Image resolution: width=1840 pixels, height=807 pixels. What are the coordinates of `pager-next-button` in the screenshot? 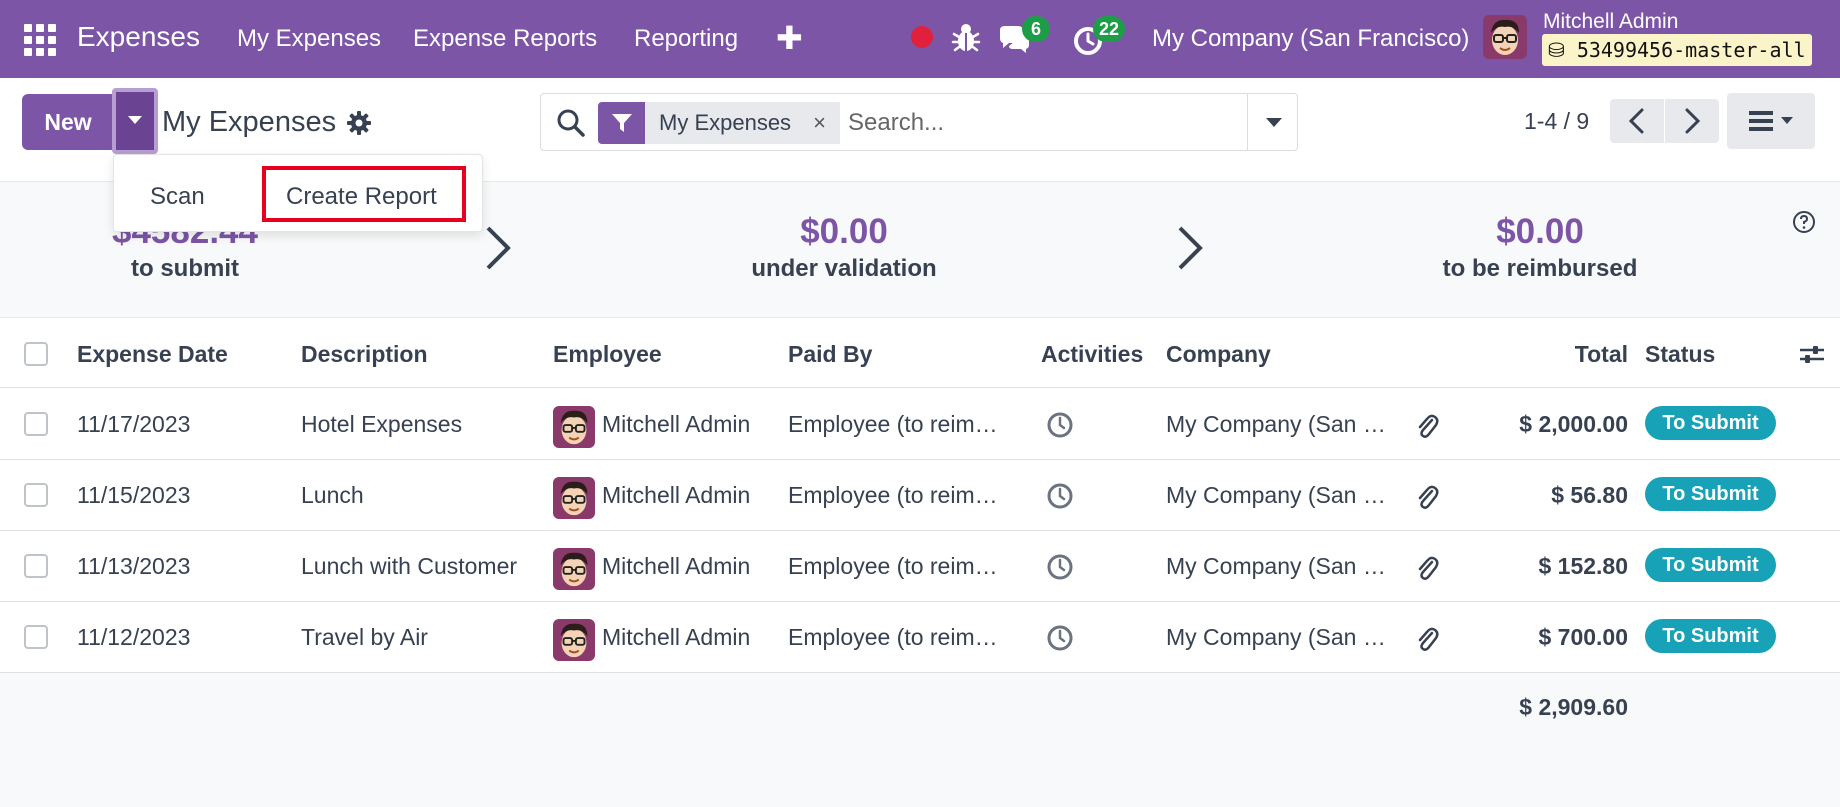 It's located at (1692, 121).